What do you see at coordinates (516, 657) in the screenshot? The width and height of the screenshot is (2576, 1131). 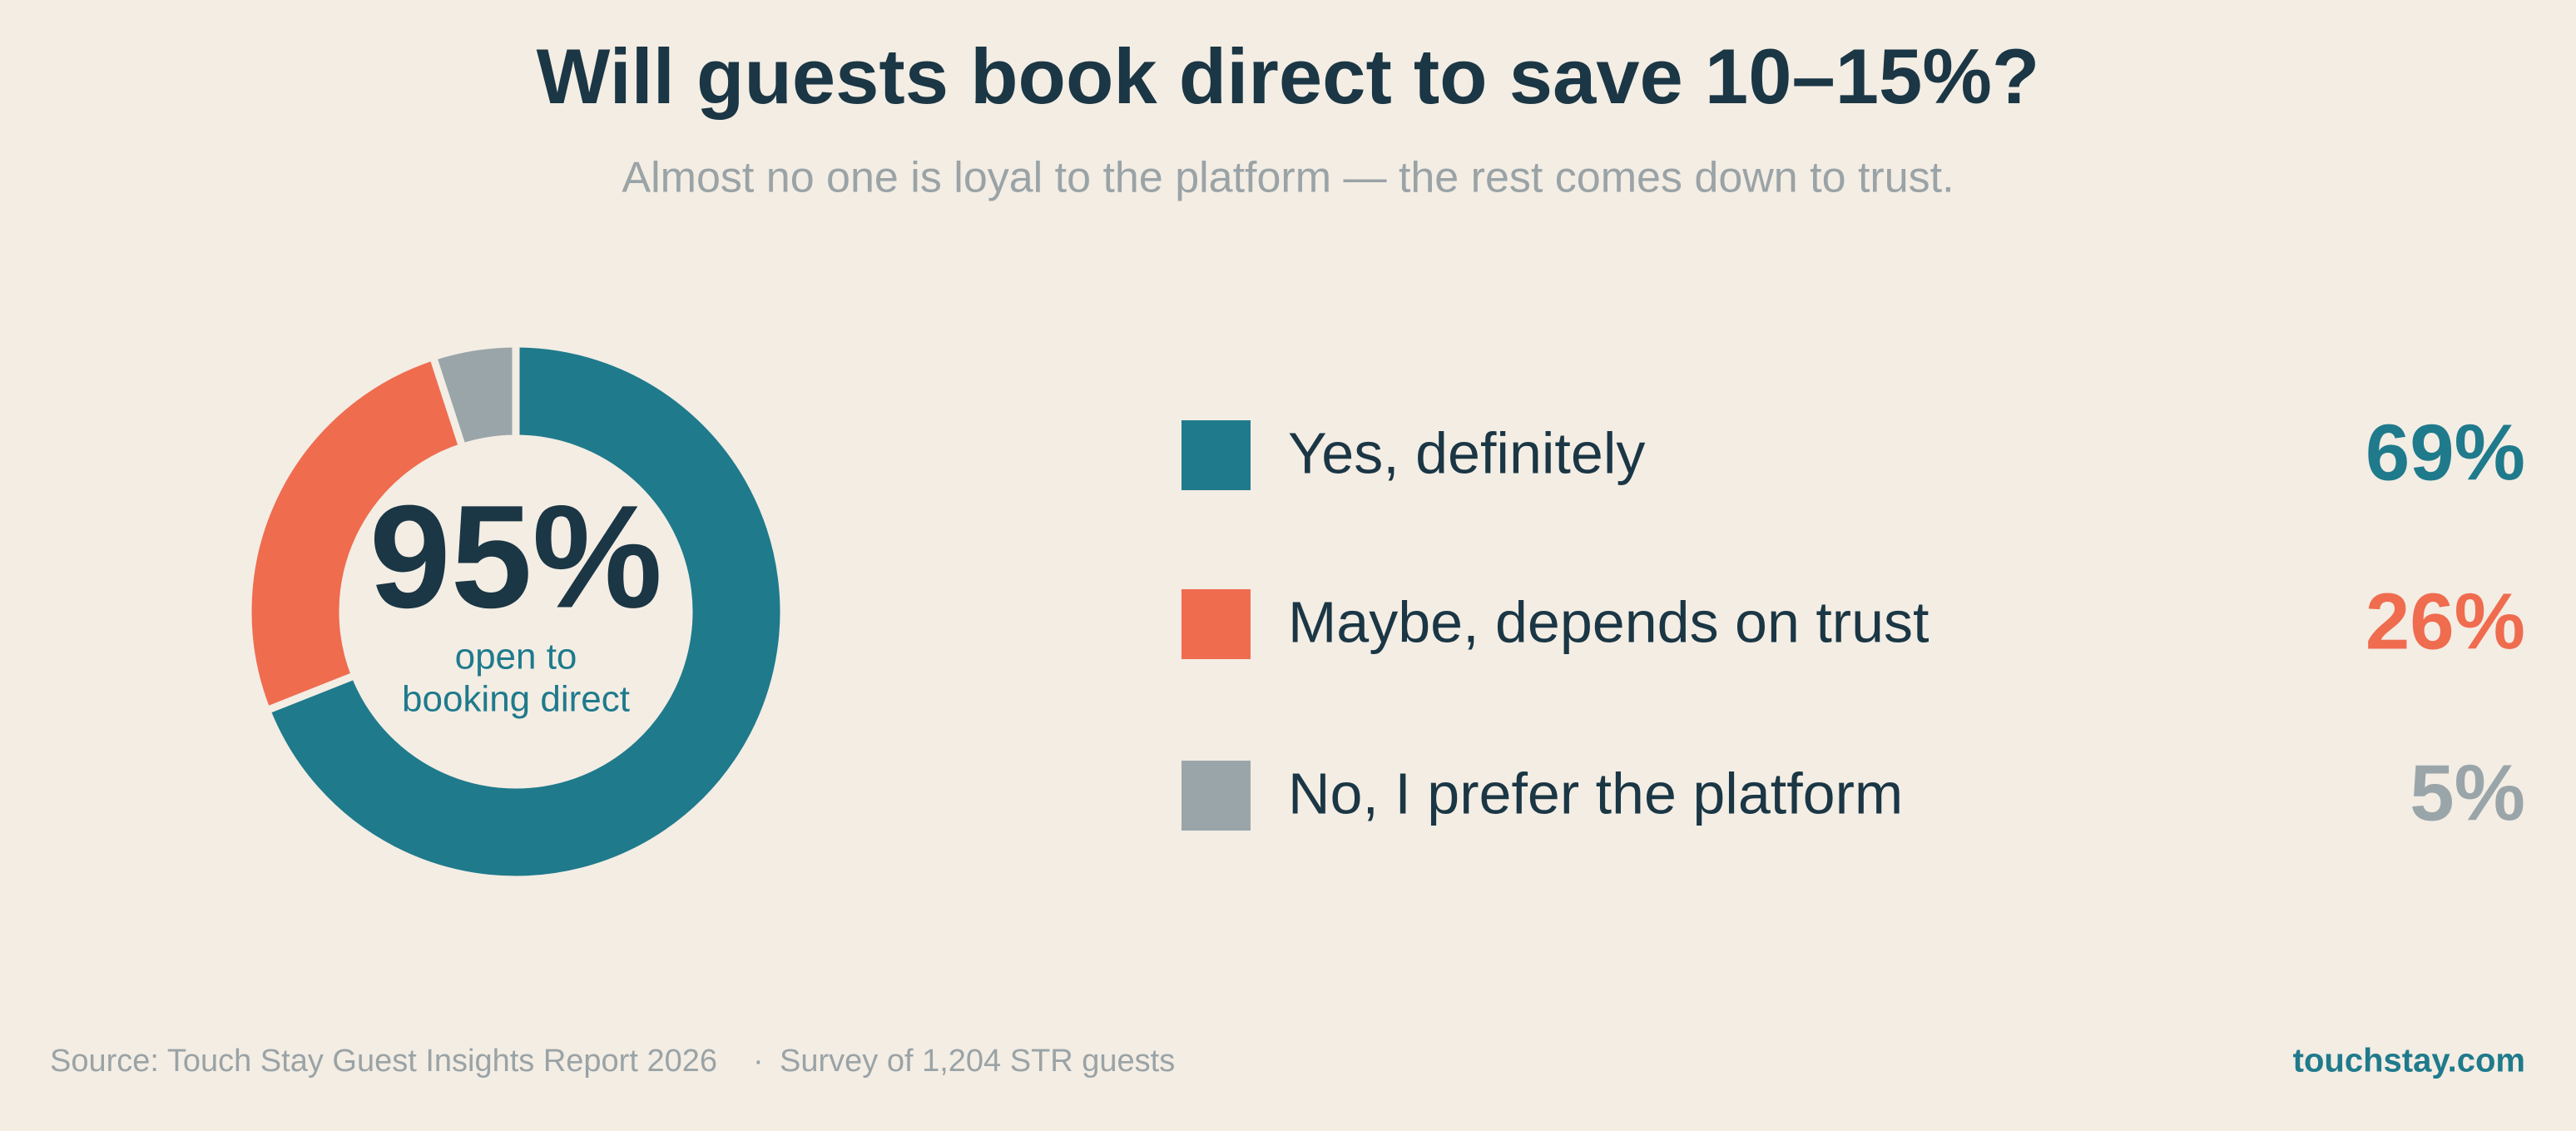 I see `center-label: open to` at bounding box center [516, 657].